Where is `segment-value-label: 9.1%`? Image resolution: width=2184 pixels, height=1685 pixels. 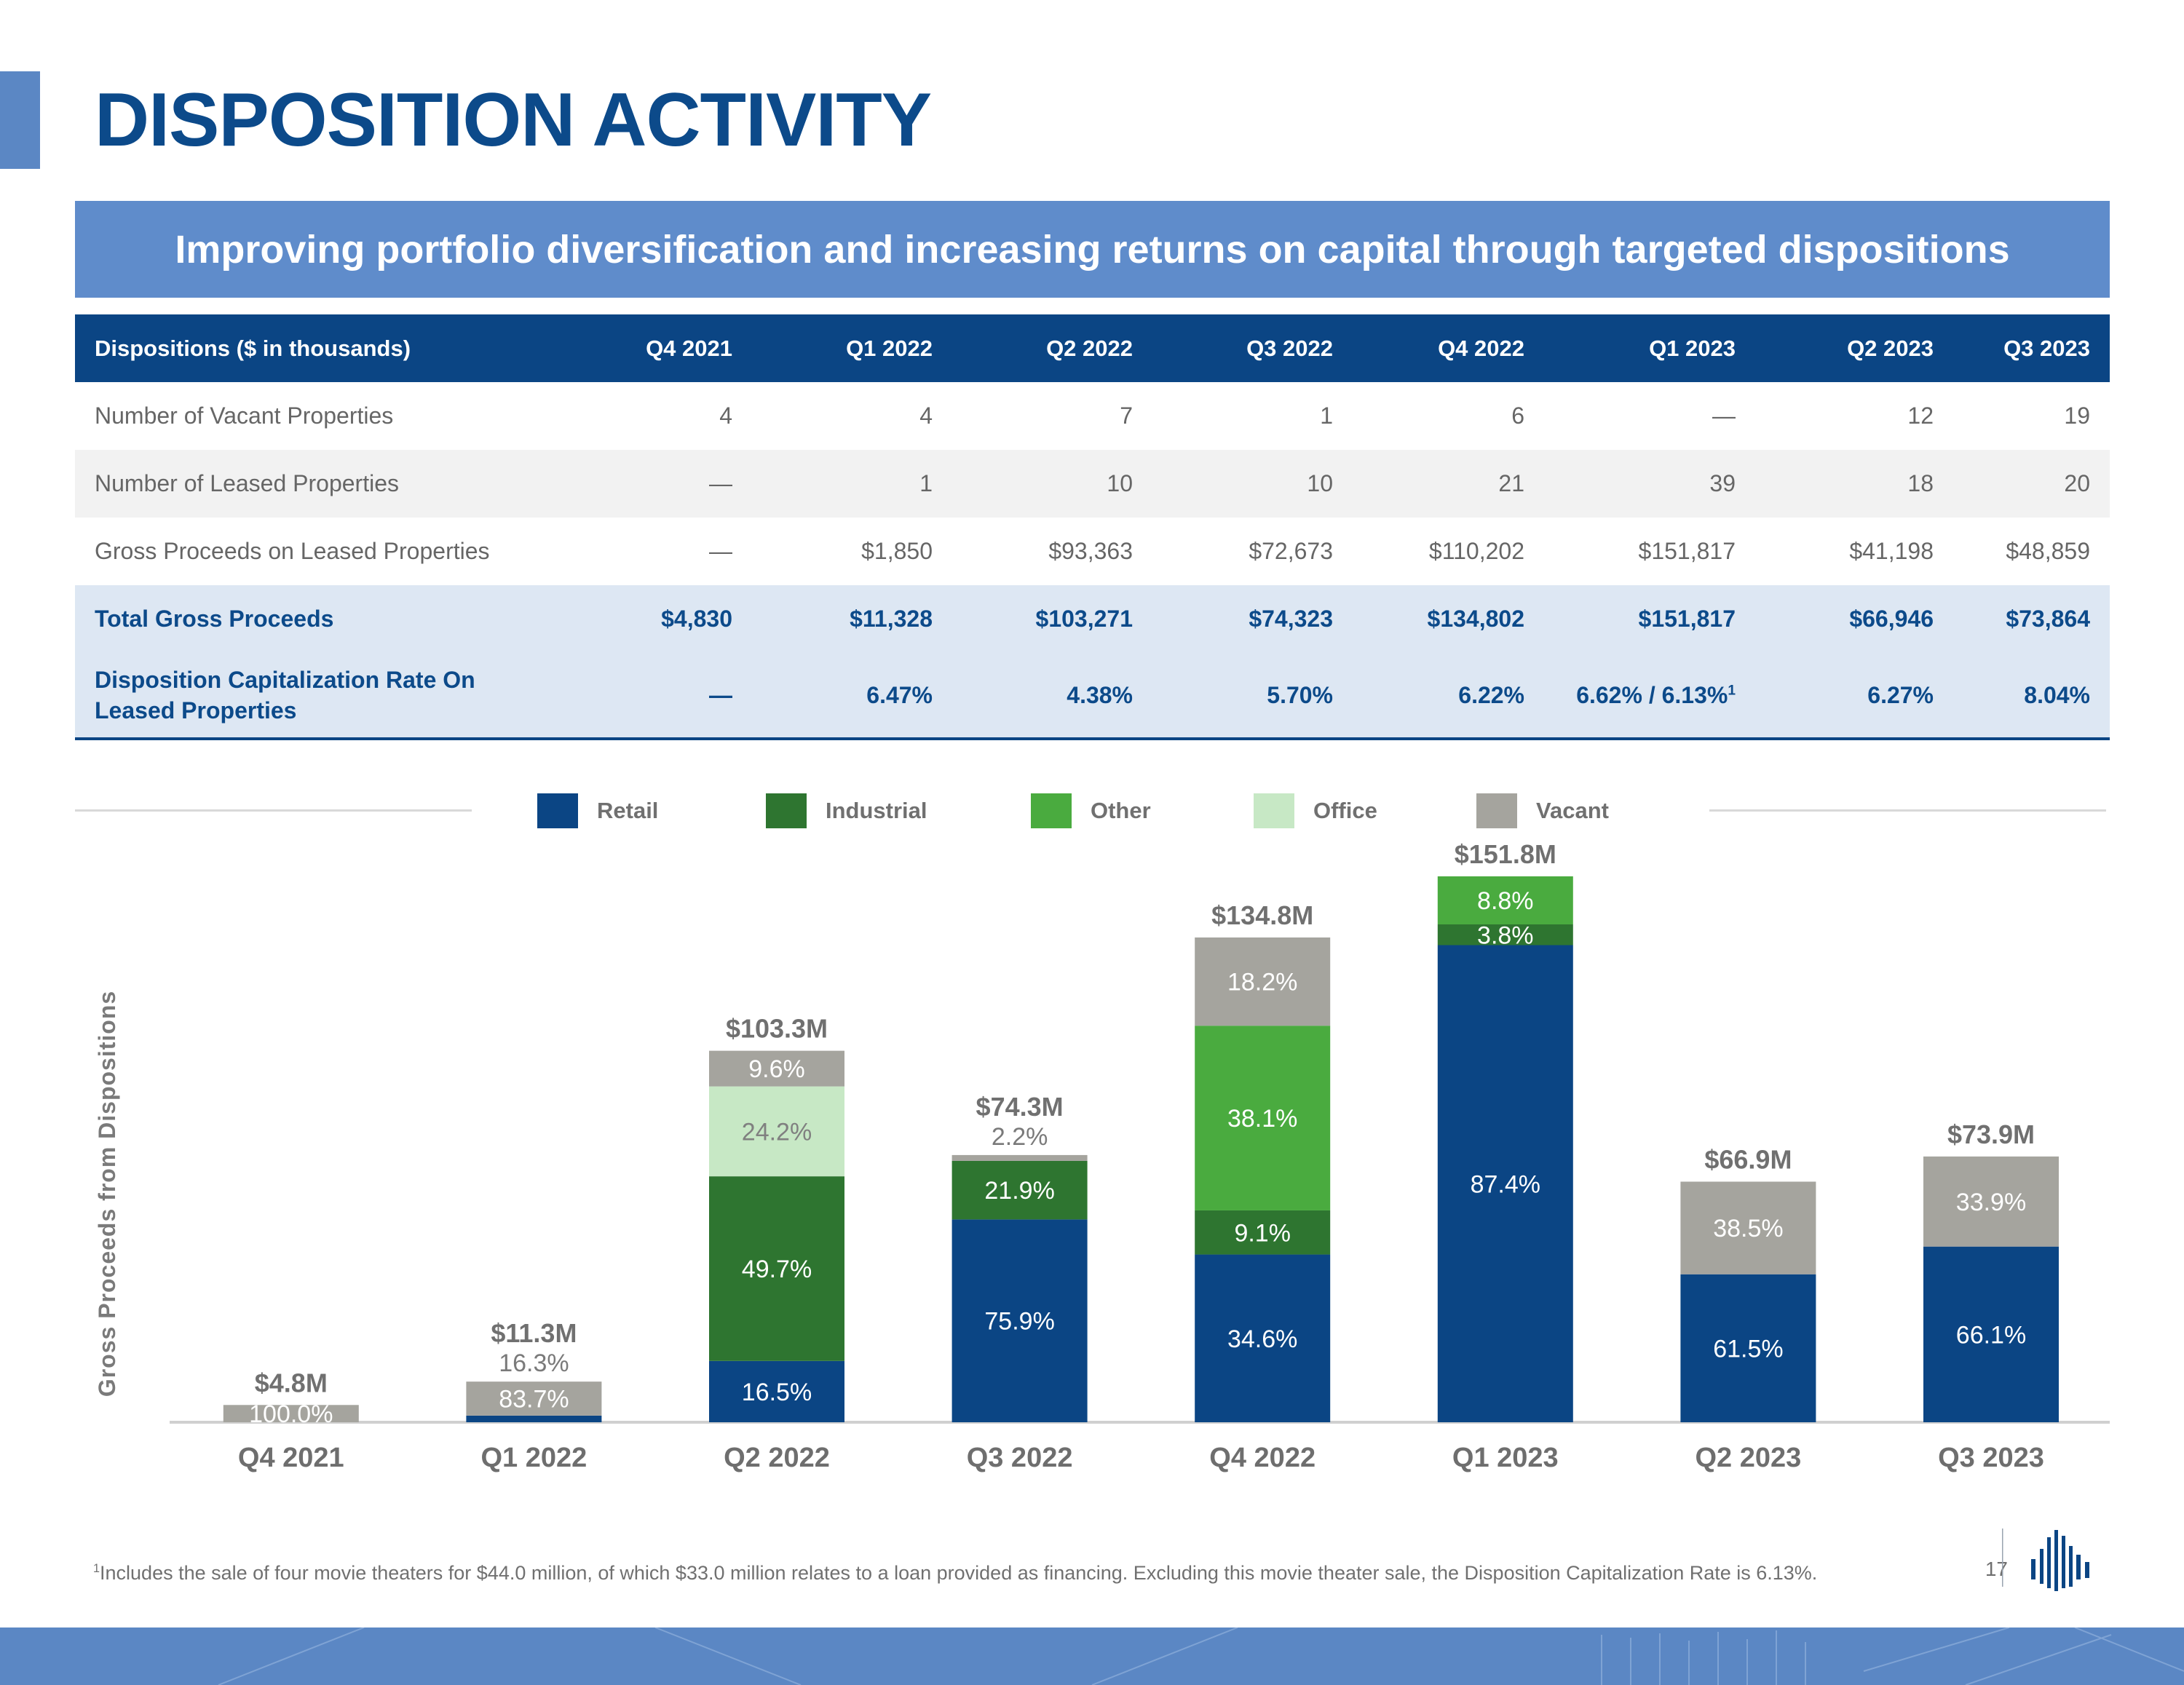 segment-value-label: 9.1% is located at coordinates (1262, 1233).